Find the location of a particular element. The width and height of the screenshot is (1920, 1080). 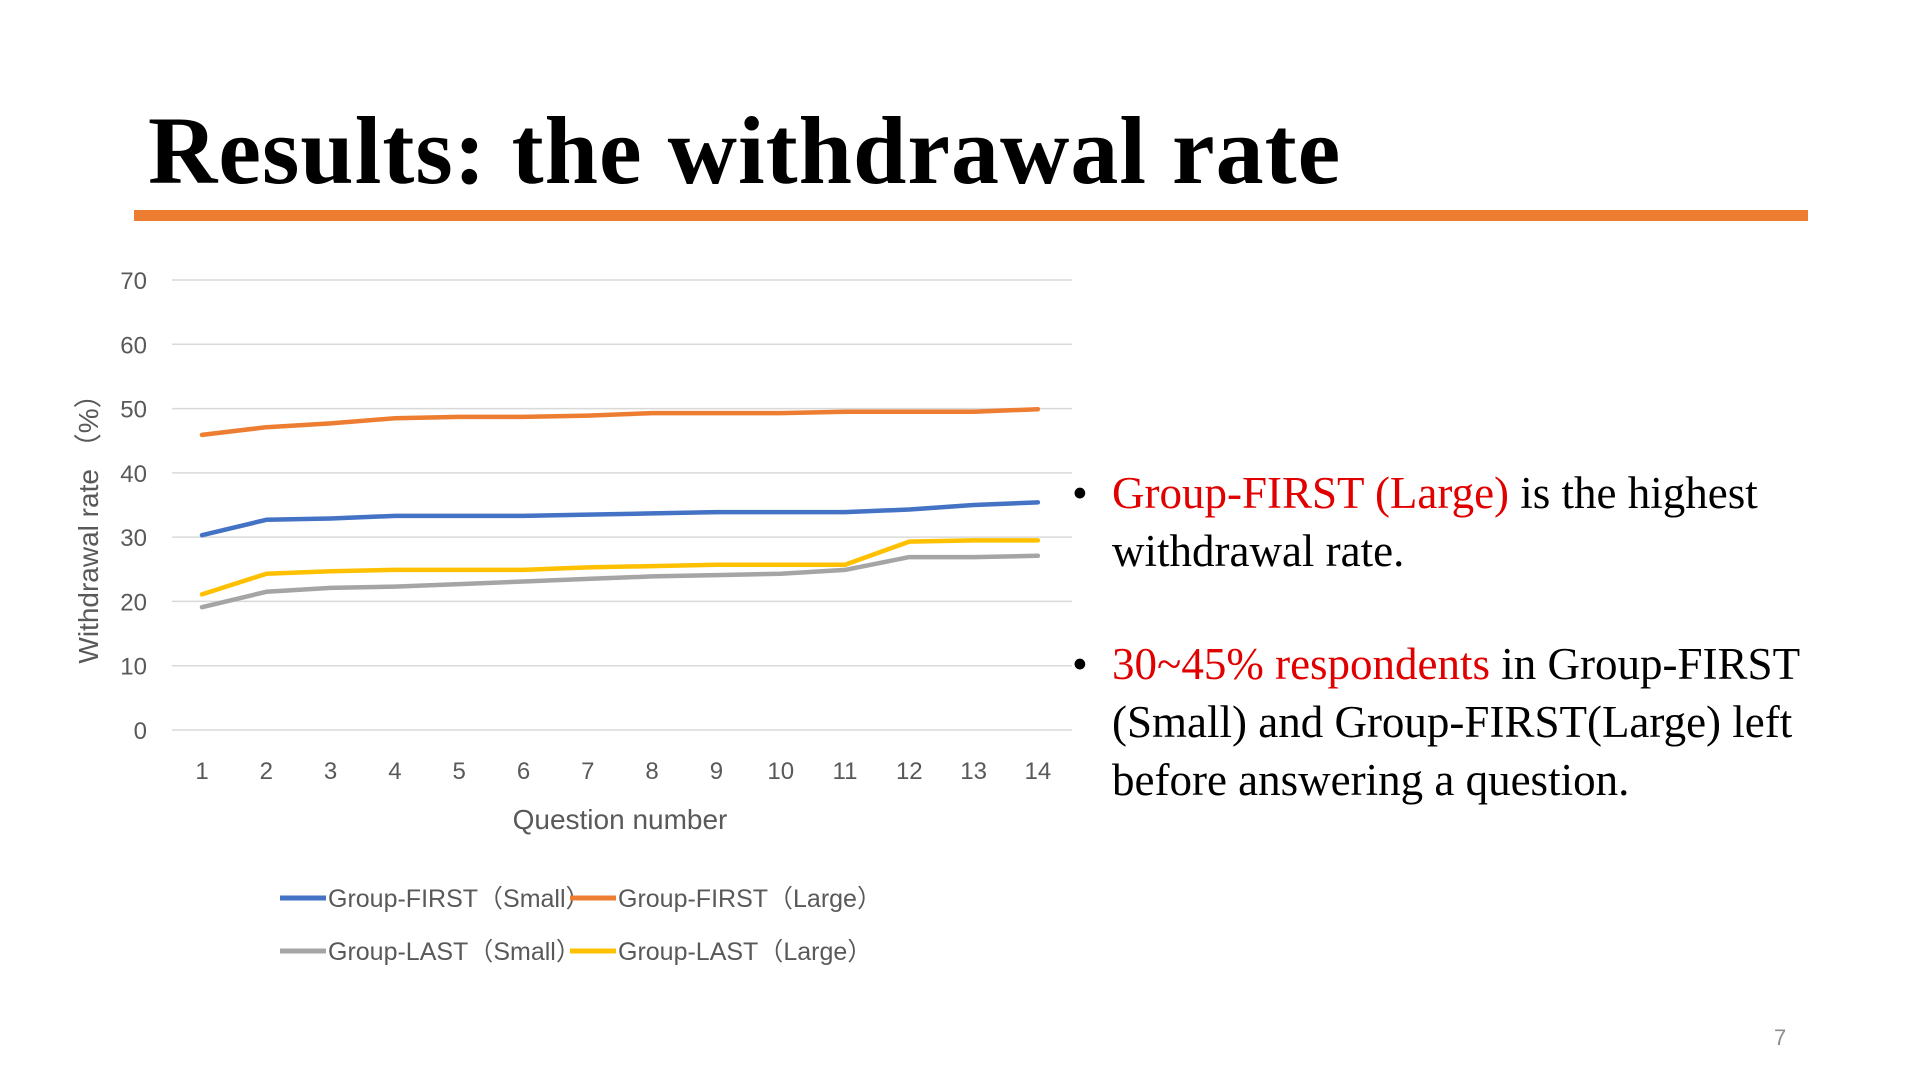

x-tick-label: 3 is located at coordinates (330, 771).